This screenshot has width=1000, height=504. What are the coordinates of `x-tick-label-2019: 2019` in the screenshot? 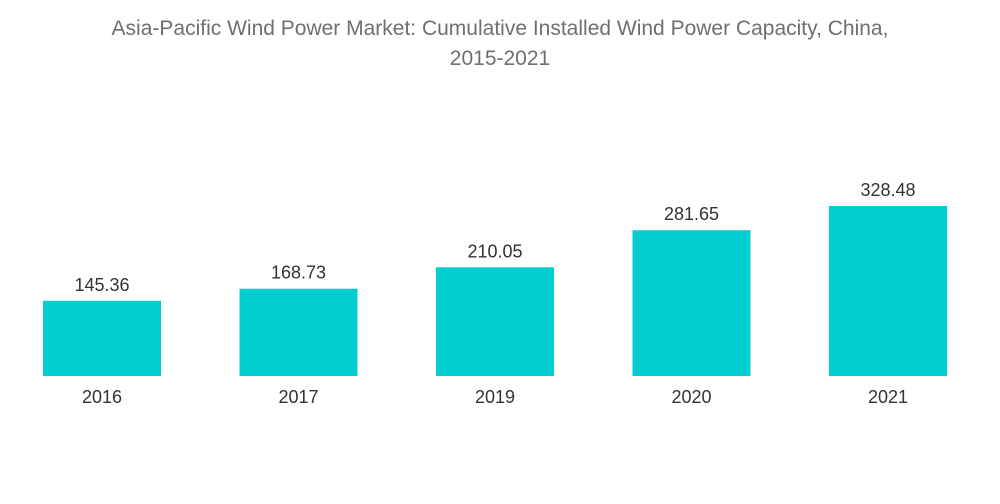 It's located at (495, 397).